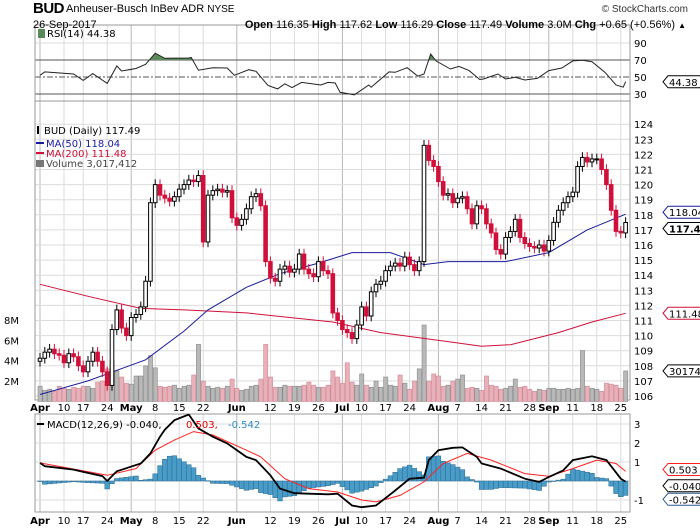 The height and width of the screenshot is (528, 700). Describe the element at coordinates (637, 425) in the screenshot. I see `macd-tick-label: 3` at that location.